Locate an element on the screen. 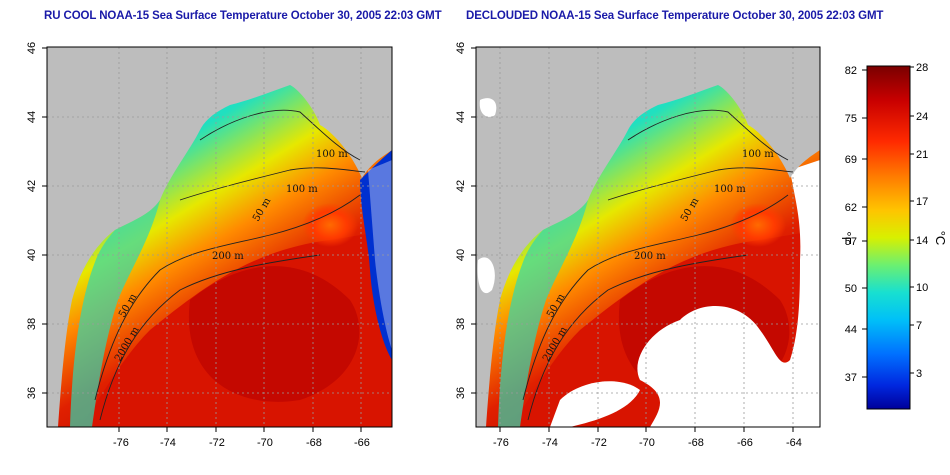 This screenshot has width=950, height=475. left-depth-label-100m-b: 100 m is located at coordinates (302, 189).